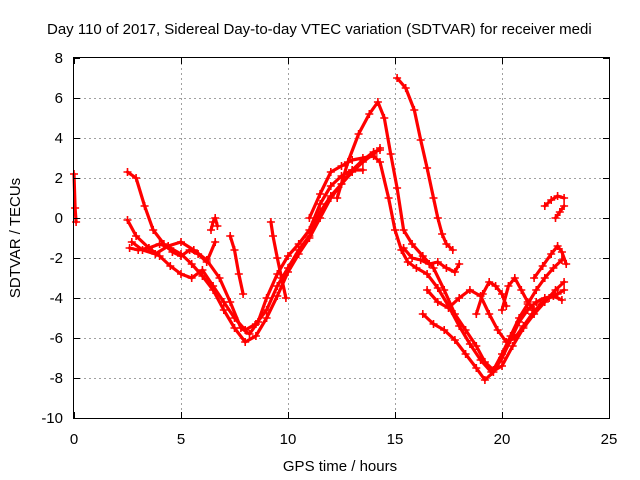  I want to click on y-tick-label: -10, so click(52, 418).